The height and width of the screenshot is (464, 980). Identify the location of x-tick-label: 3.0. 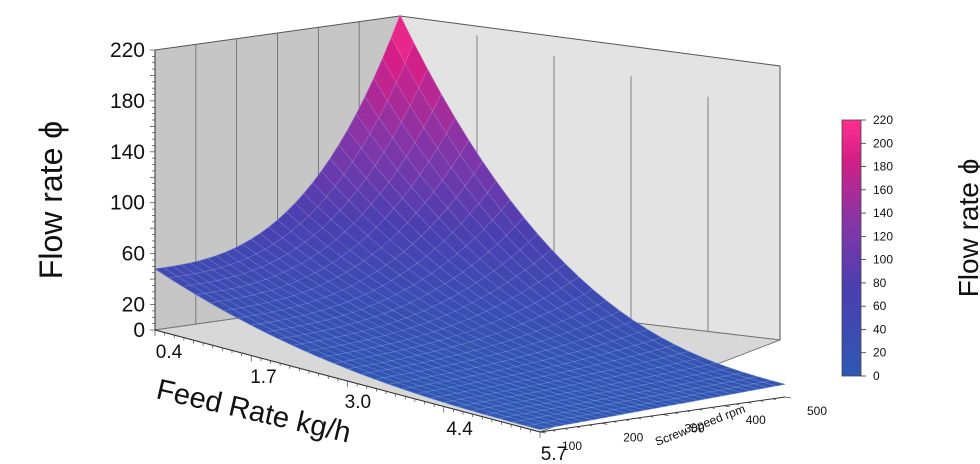
(358, 402).